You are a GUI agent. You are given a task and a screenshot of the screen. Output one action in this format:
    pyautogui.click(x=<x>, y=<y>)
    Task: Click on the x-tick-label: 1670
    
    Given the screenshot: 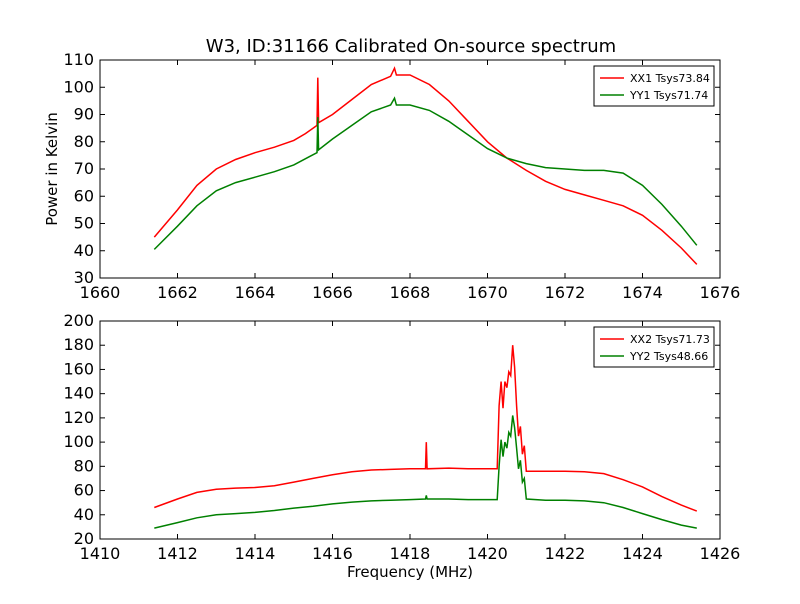 What is the action you would take?
    pyautogui.click(x=487, y=292)
    